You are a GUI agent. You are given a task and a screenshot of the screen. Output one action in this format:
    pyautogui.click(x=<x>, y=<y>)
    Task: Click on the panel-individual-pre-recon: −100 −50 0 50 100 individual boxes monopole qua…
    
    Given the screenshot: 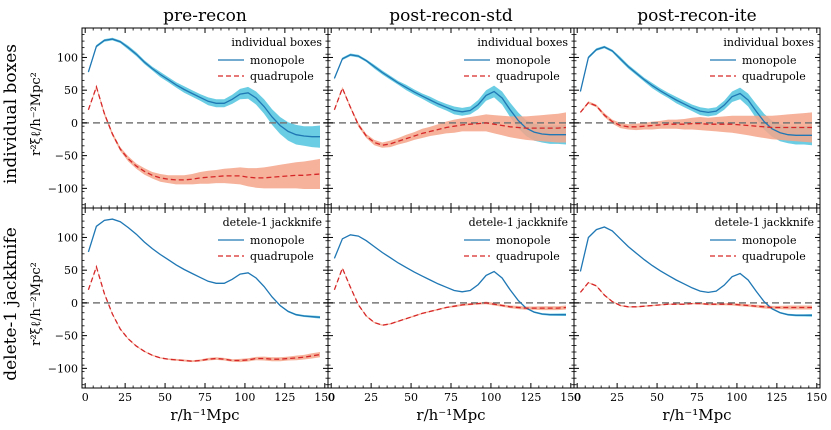 What is the action you would take?
    pyautogui.click(x=188, y=118)
    